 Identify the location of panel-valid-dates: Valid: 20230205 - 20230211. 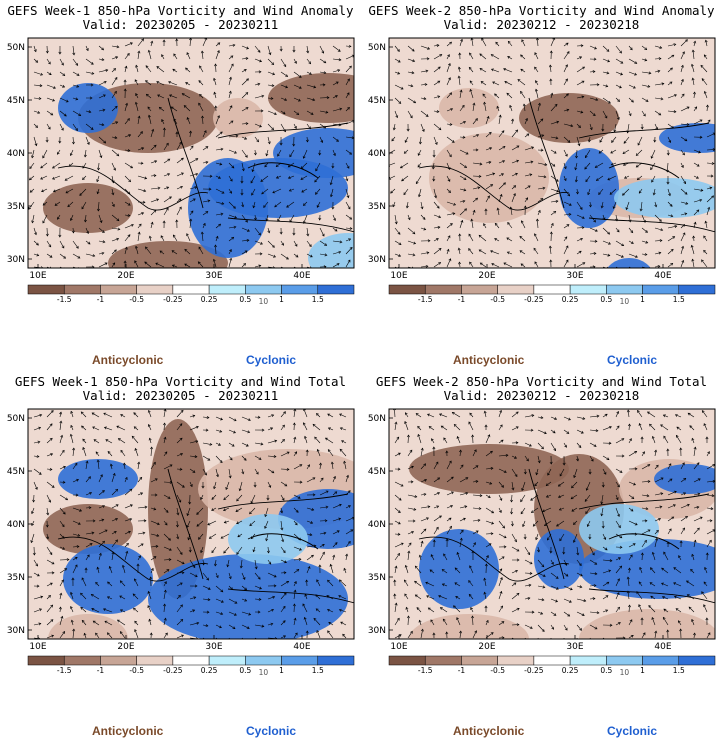
(180, 24).